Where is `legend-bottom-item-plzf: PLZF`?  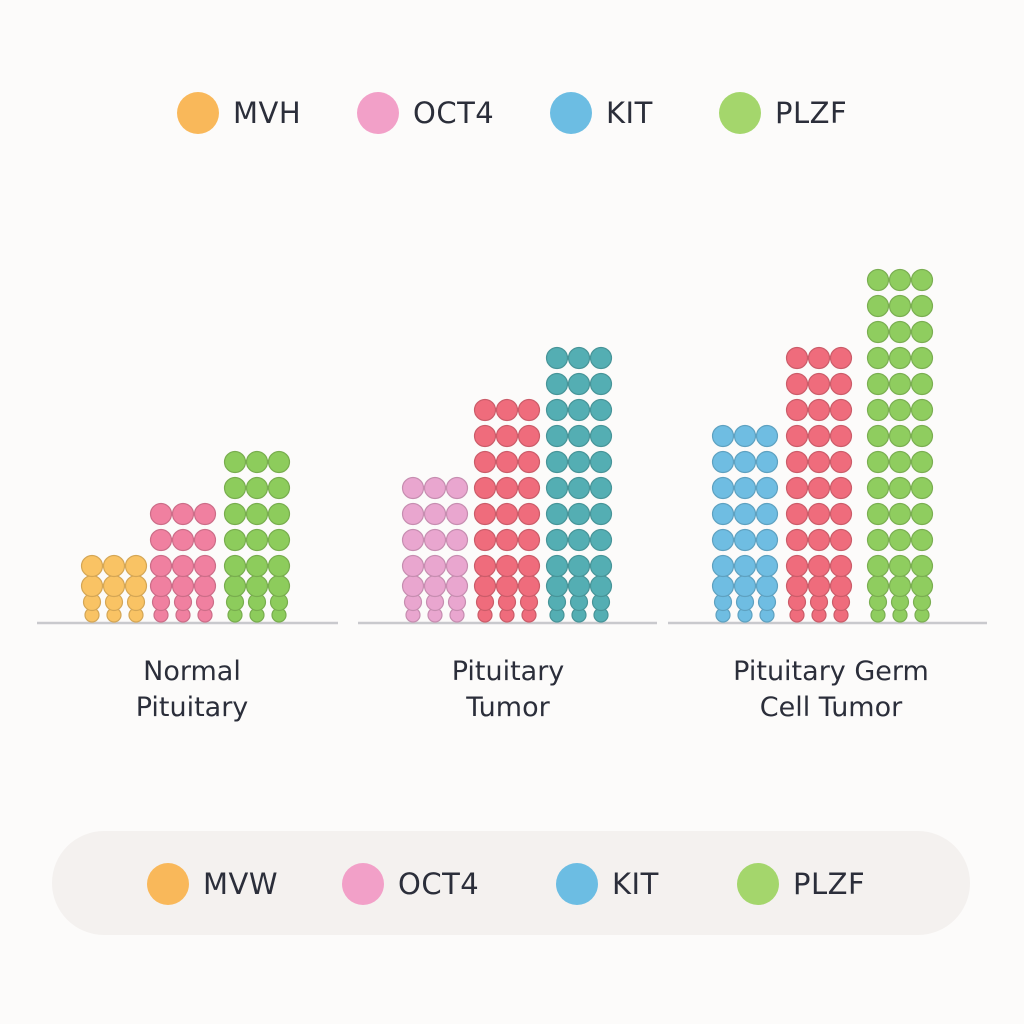
legend-bottom-item-plzf: PLZF is located at coordinates (801, 884).